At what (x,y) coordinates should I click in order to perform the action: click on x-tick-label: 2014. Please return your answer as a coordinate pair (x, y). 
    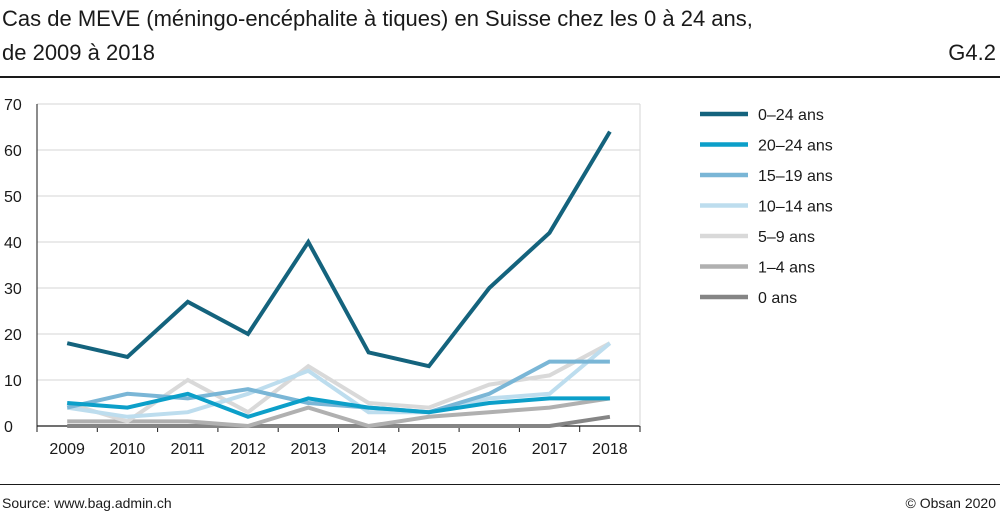
    Looking at the image, I should click on (369, 449).